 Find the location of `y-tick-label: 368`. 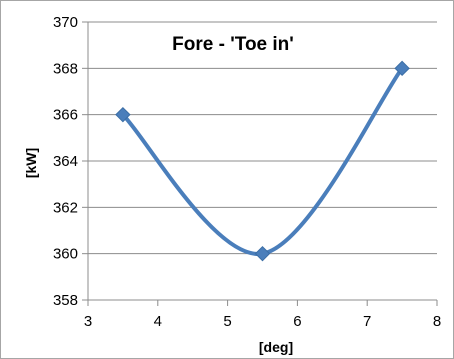

y-tick-label: 368 is located at coordinates (65, 68).